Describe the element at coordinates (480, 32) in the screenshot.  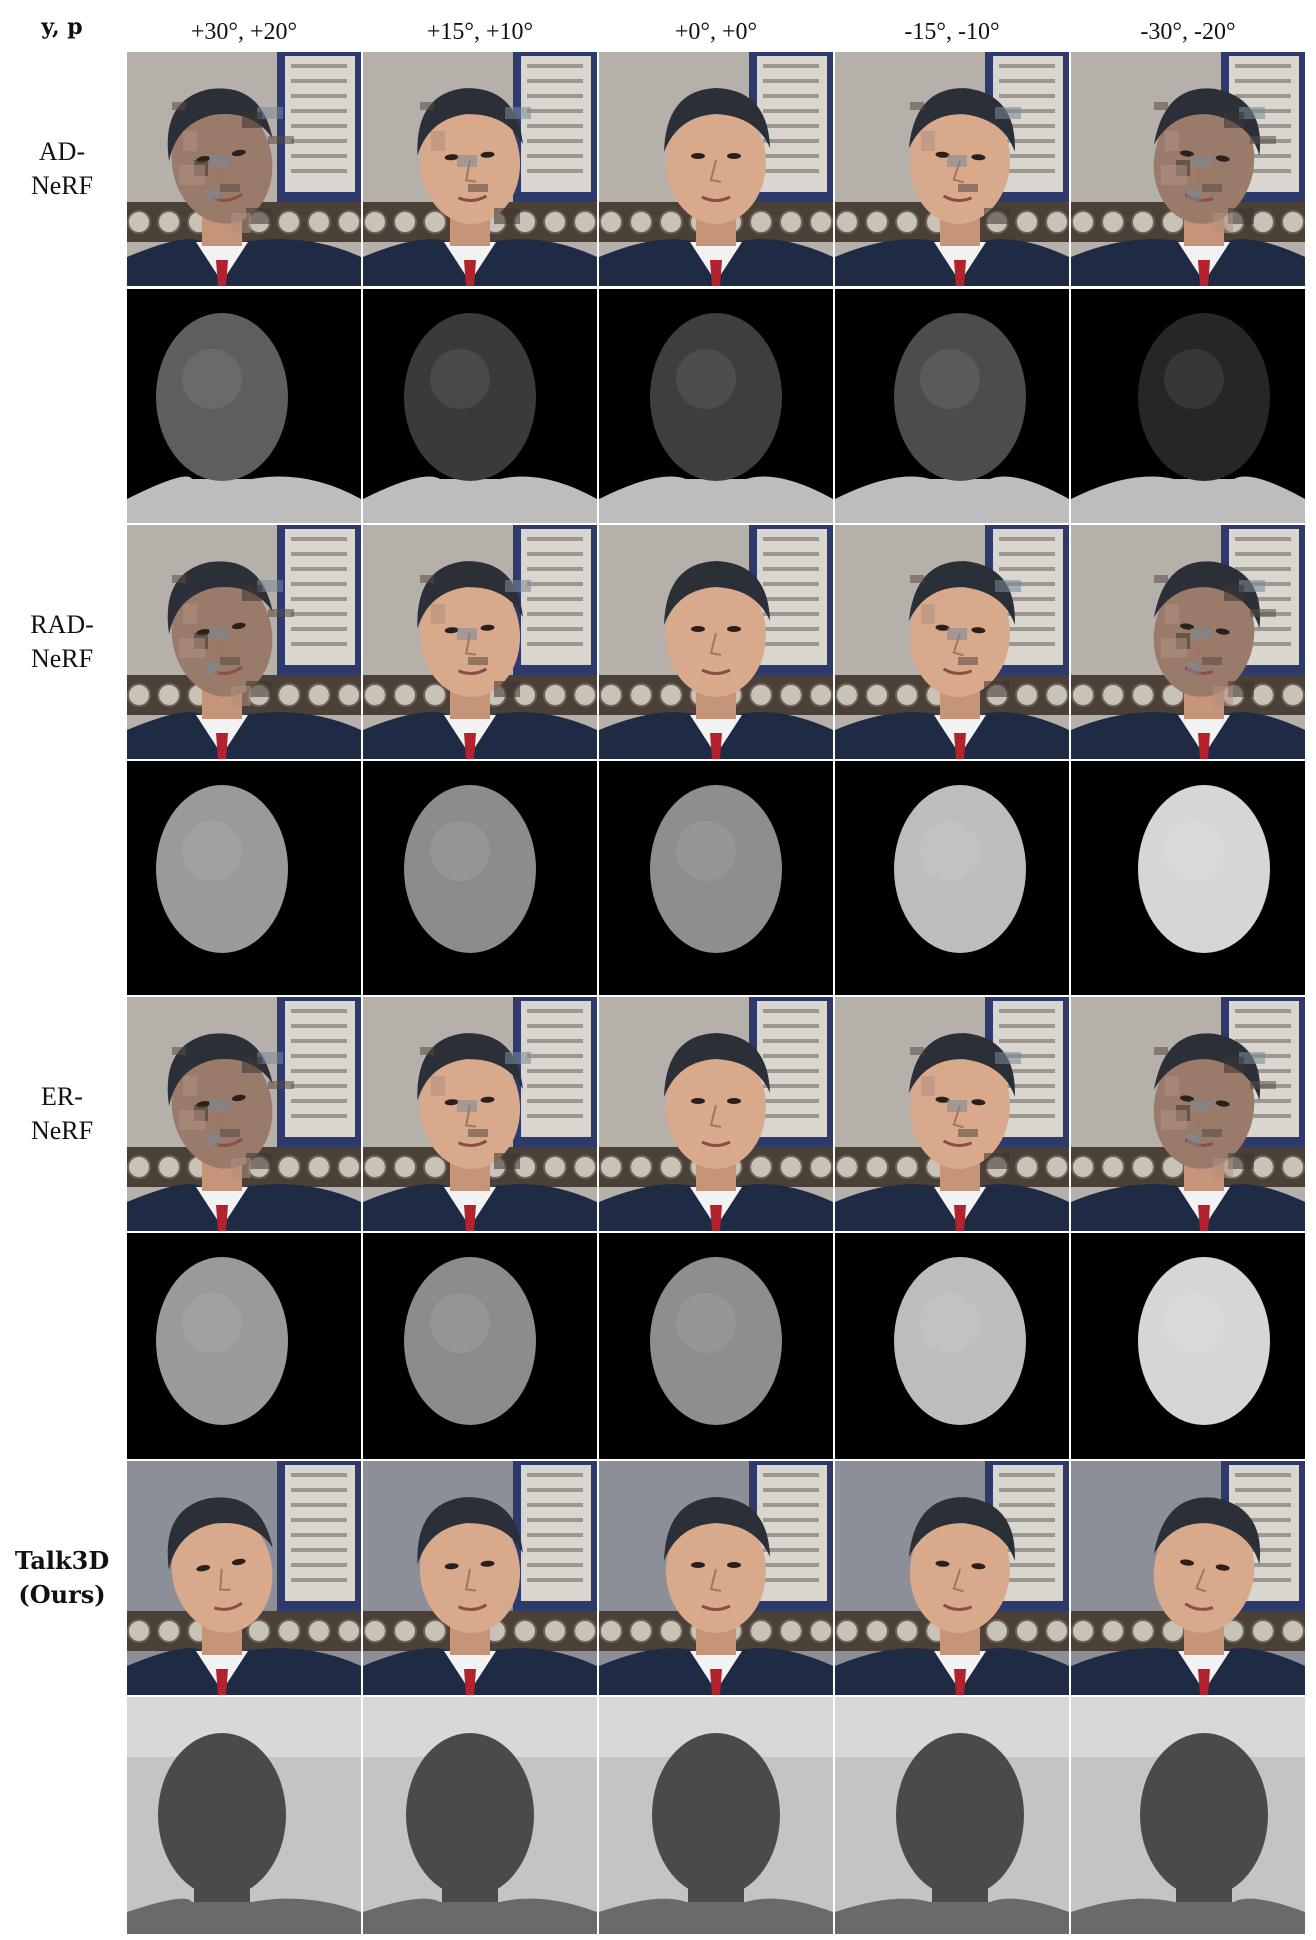
I see `column-header: +15°, +10°` at that location.